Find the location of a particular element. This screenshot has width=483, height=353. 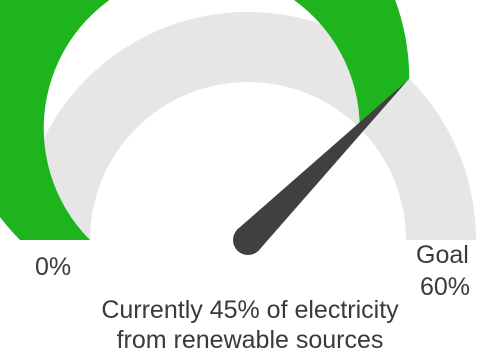

caption-line-2: from renewable sources is located at coordinates (250, 339).